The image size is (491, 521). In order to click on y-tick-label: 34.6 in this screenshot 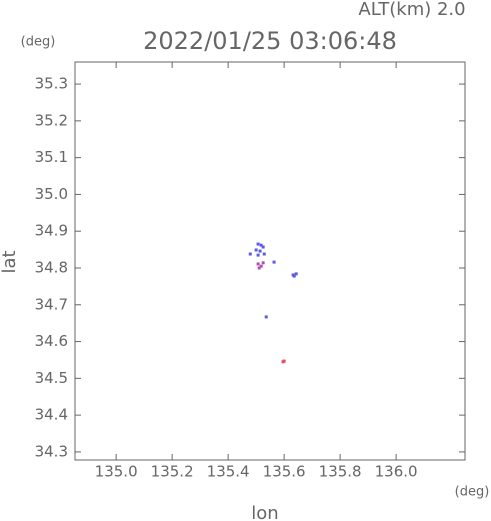, I will do `click(51, 341)`.